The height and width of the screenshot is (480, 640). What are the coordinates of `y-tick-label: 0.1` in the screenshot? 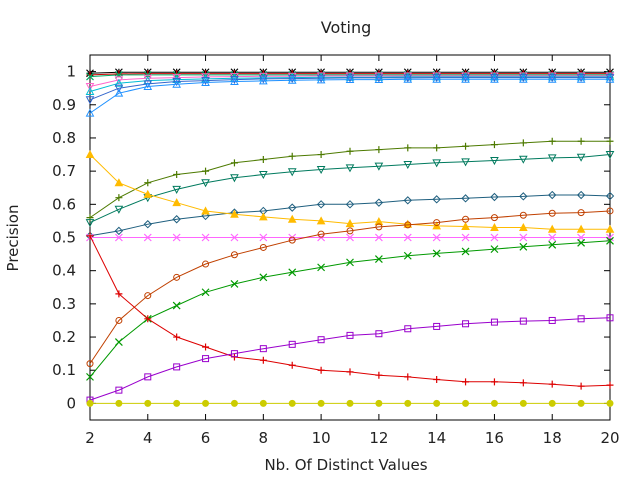 It's located at (64, 370).